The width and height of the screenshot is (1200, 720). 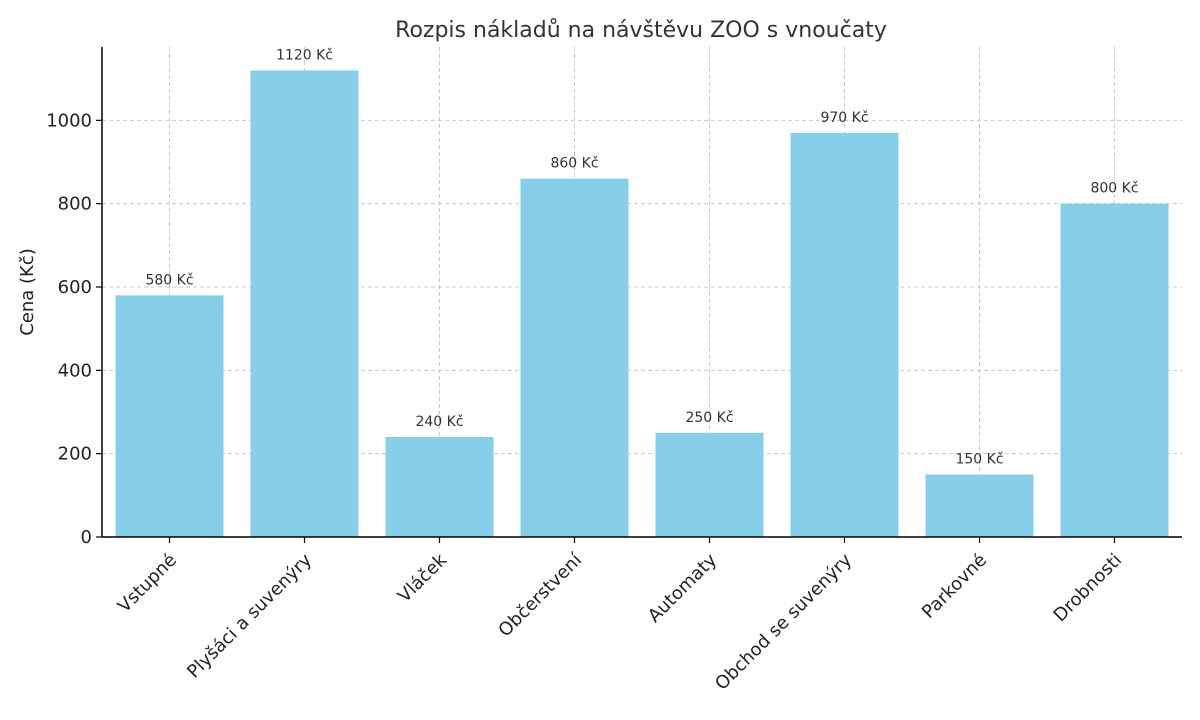 What do you see at coordinates (86, 537) in the screenshot?
I see `y-tick-label: 0` at bounding box center [86, 537].